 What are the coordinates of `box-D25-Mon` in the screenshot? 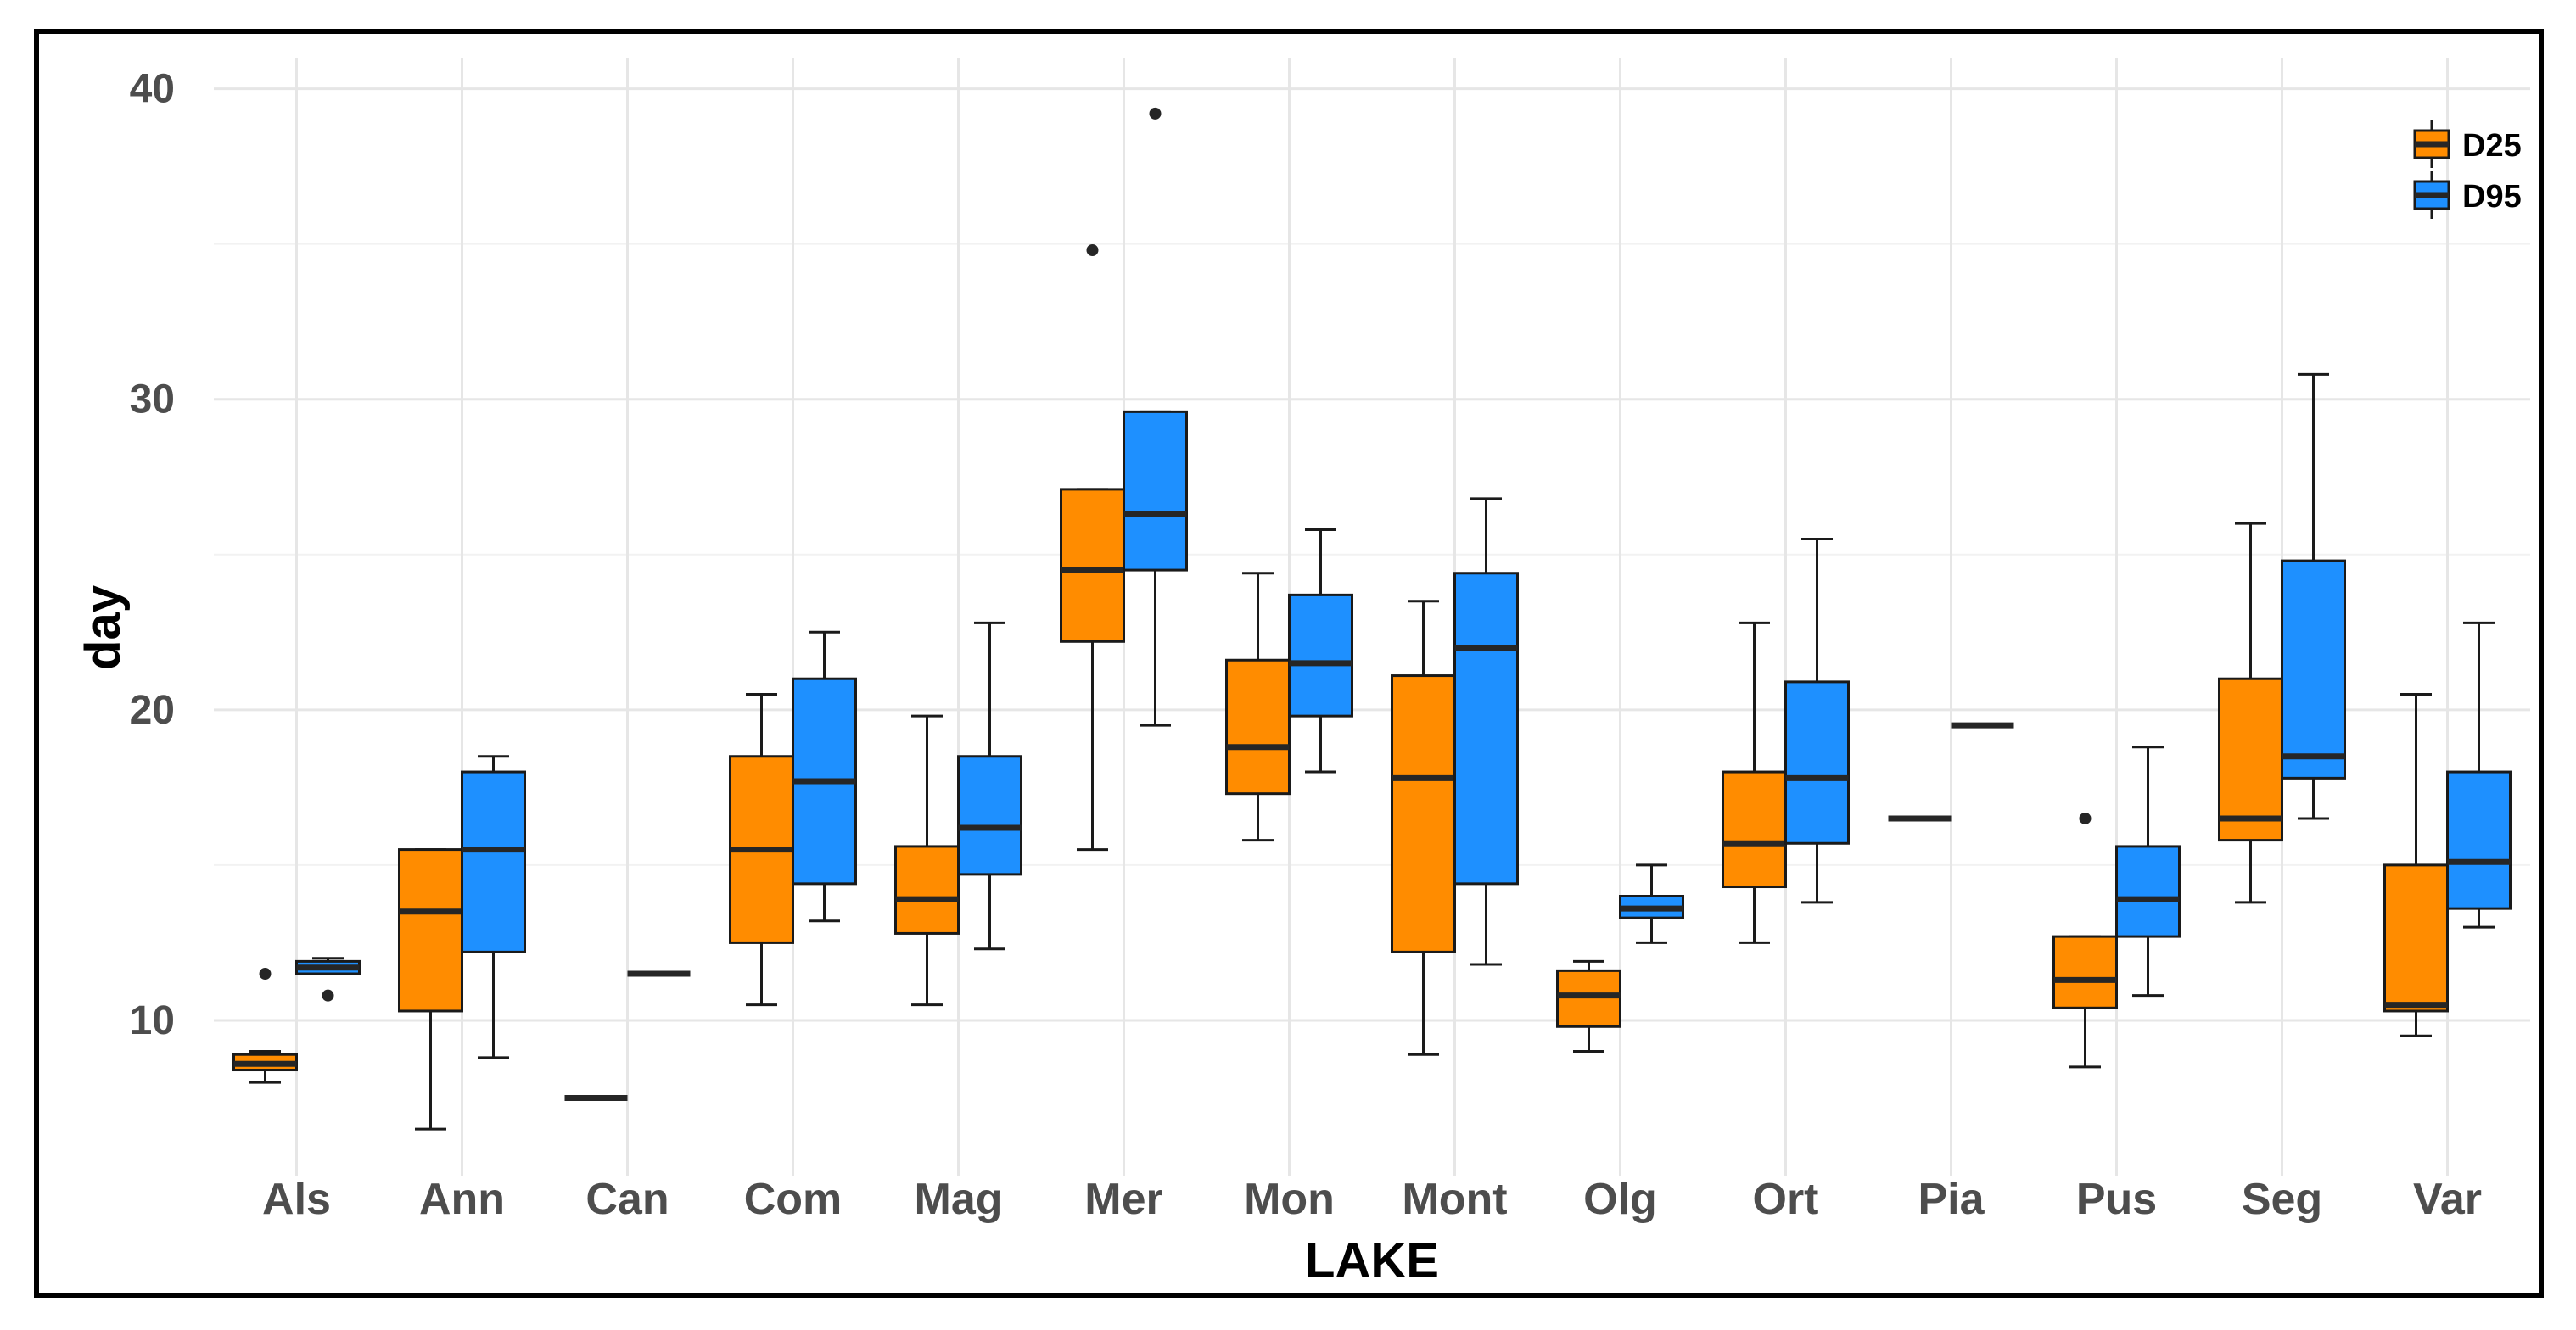 It's located at (1258, 707).